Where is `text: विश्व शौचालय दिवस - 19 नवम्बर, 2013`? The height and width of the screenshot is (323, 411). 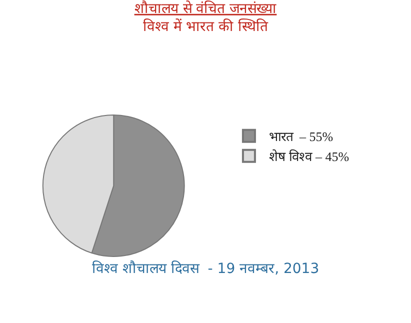 text: विश्व शौचालय दिवस - 19 नवम्बर, 2013 is located at coordinates (206, 268).